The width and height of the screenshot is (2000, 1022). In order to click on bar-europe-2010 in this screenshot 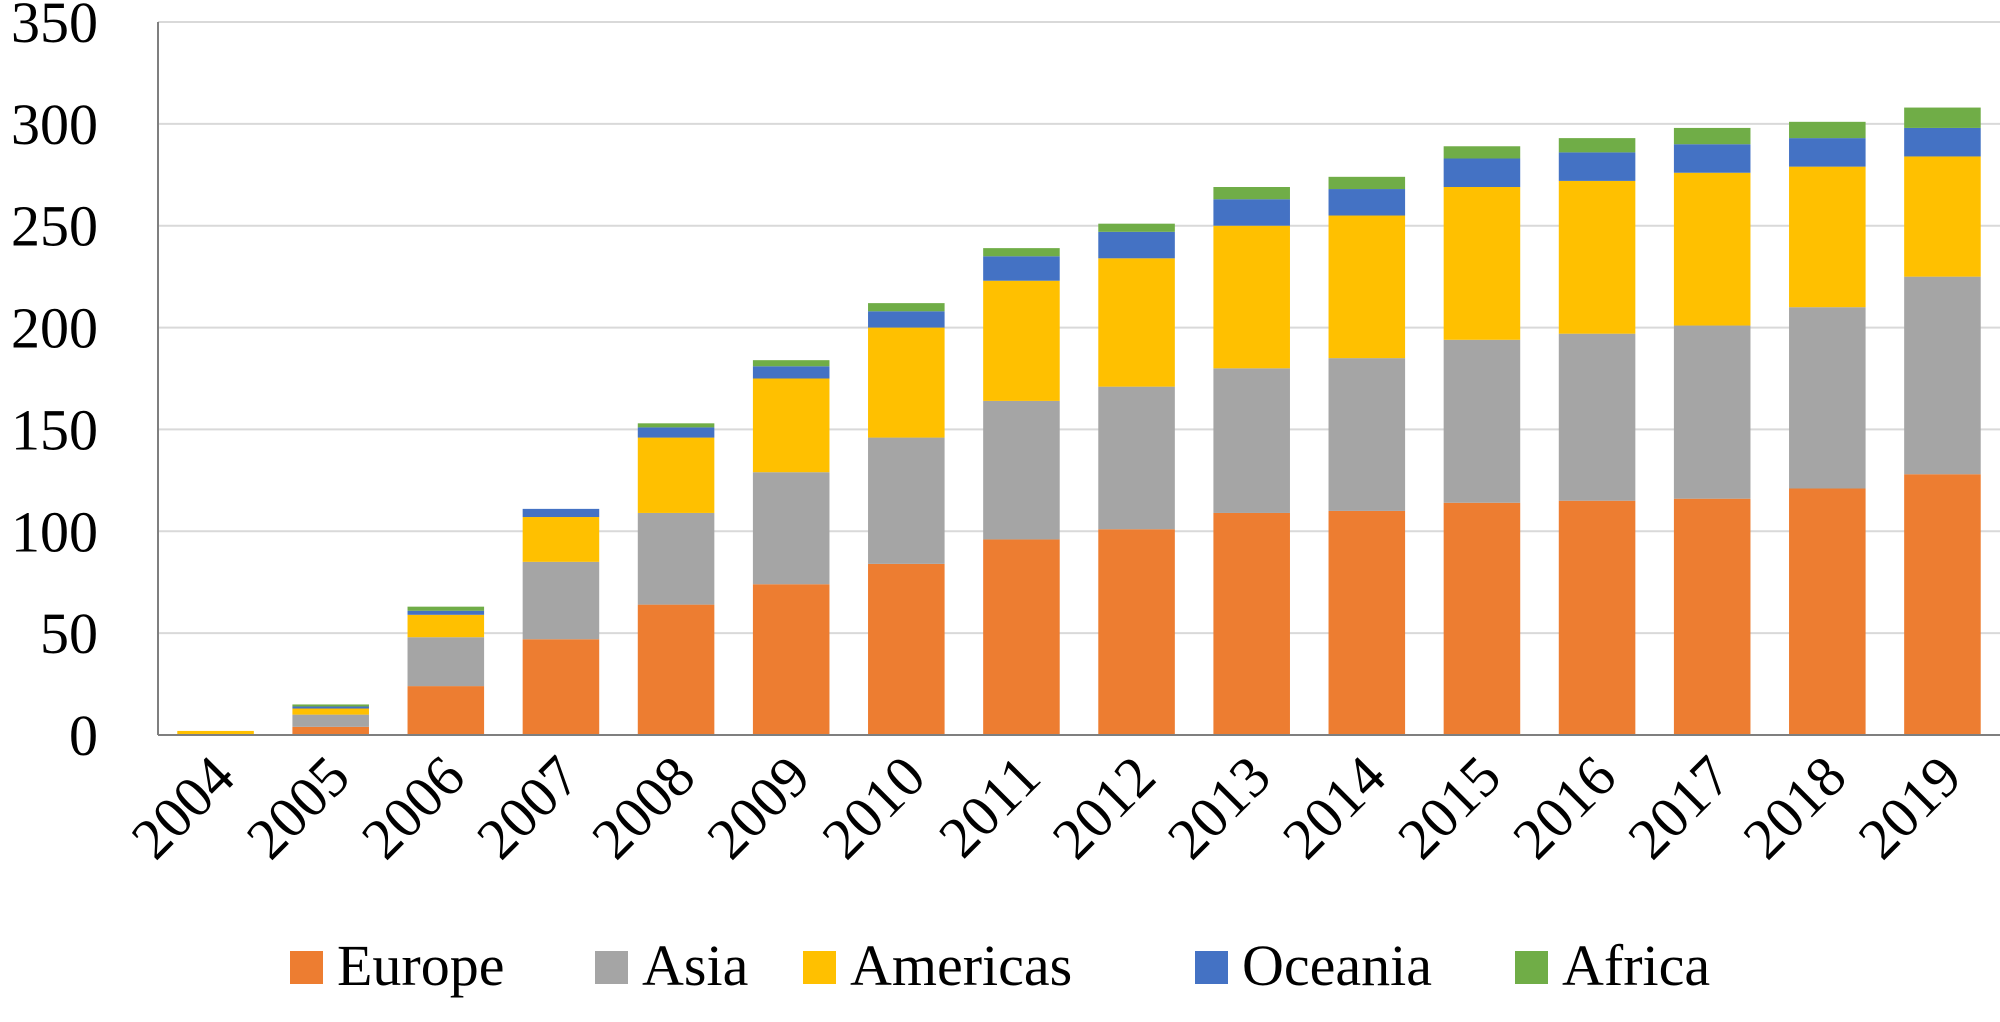, I will do `click(906, 649)`.